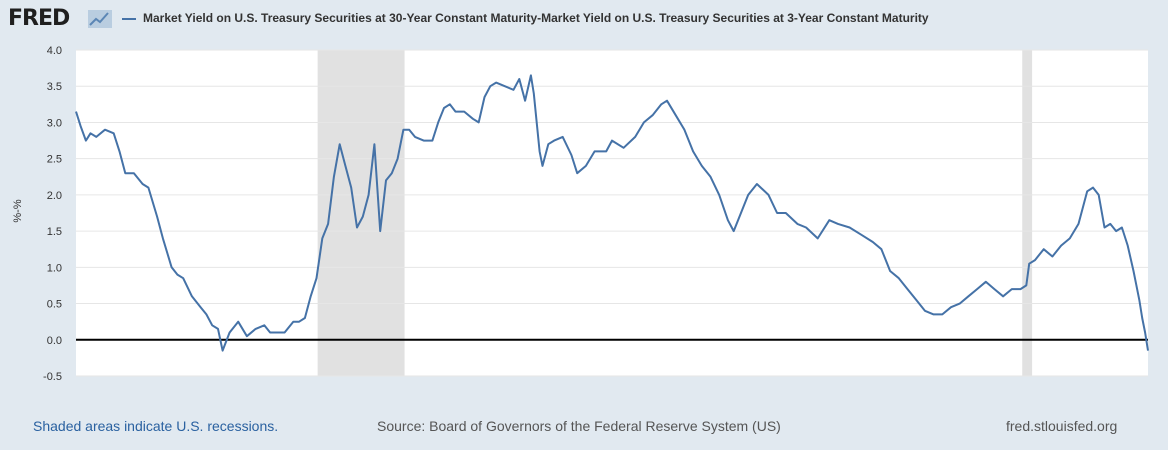 This screenshot has height=450, width=1168. Describe the element at coordinates (54, 232) in the screenshot. I see `y-tick-label: 1.5` at that location.